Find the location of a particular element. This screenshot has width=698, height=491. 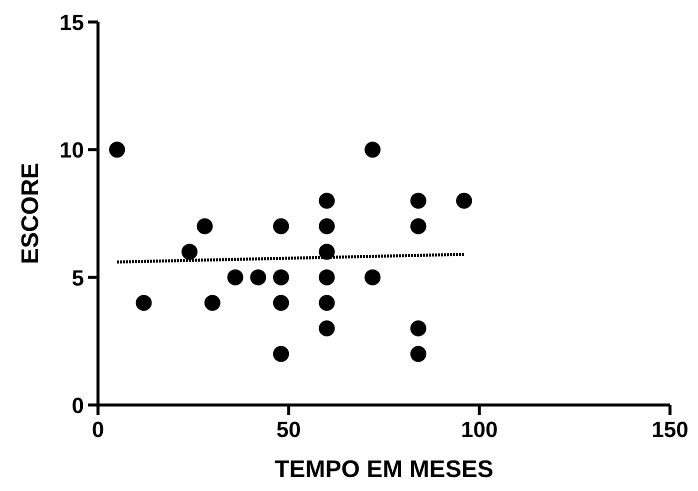

x-axis-title: TEMPO EM MESES is located at coordinates (384, 469).